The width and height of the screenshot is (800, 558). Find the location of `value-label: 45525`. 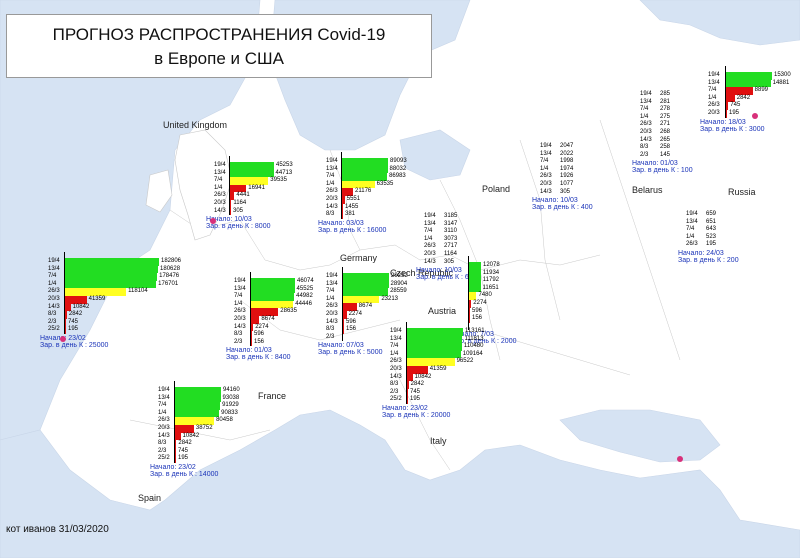

value-label: 45525 is located at coordinates (305, 288).